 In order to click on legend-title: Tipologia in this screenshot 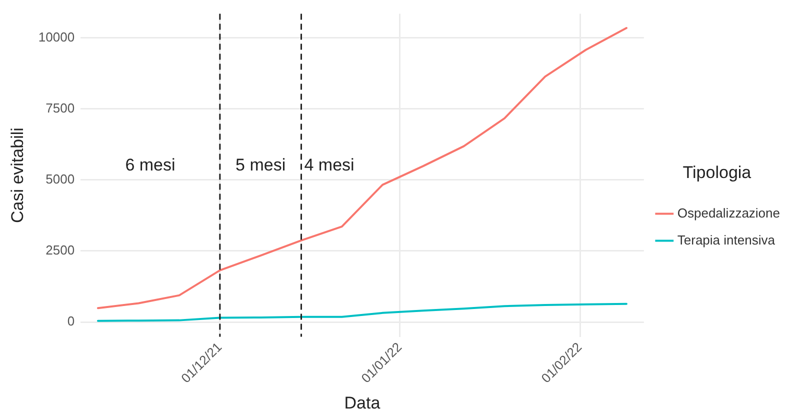, I will do `click(717, 172)`.